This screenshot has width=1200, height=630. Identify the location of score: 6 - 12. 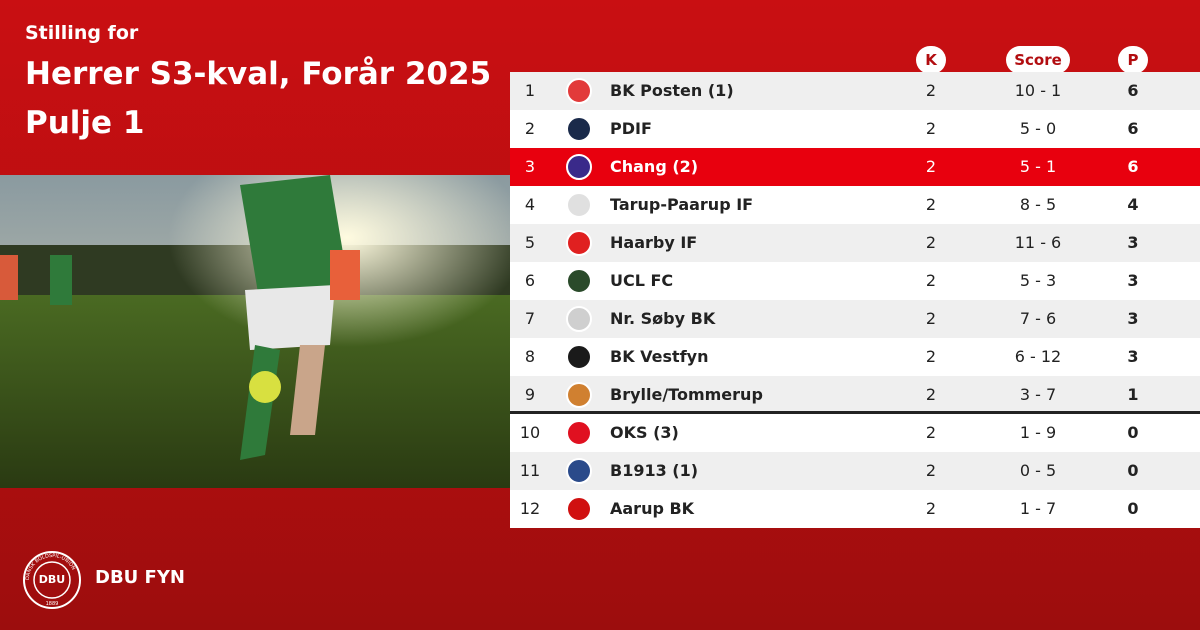
(1038, 356).